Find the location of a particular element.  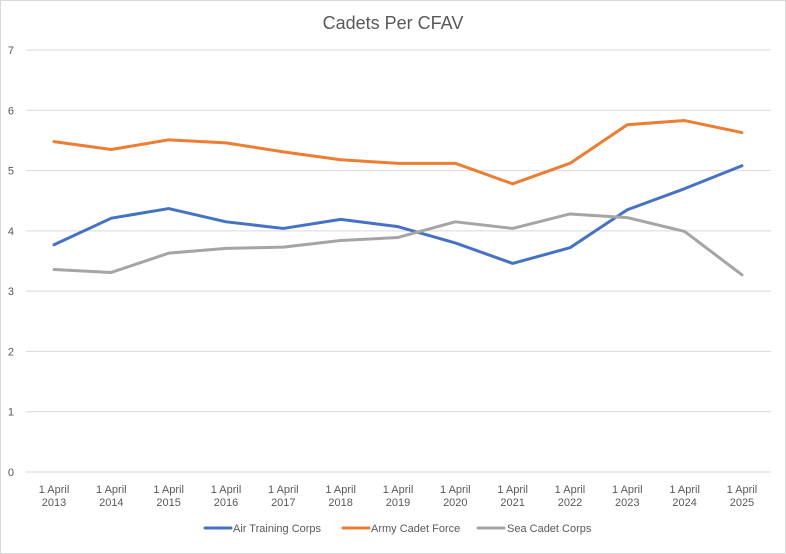

x-tick-label: 1 April 2014 is located at coordinates (111, 496).